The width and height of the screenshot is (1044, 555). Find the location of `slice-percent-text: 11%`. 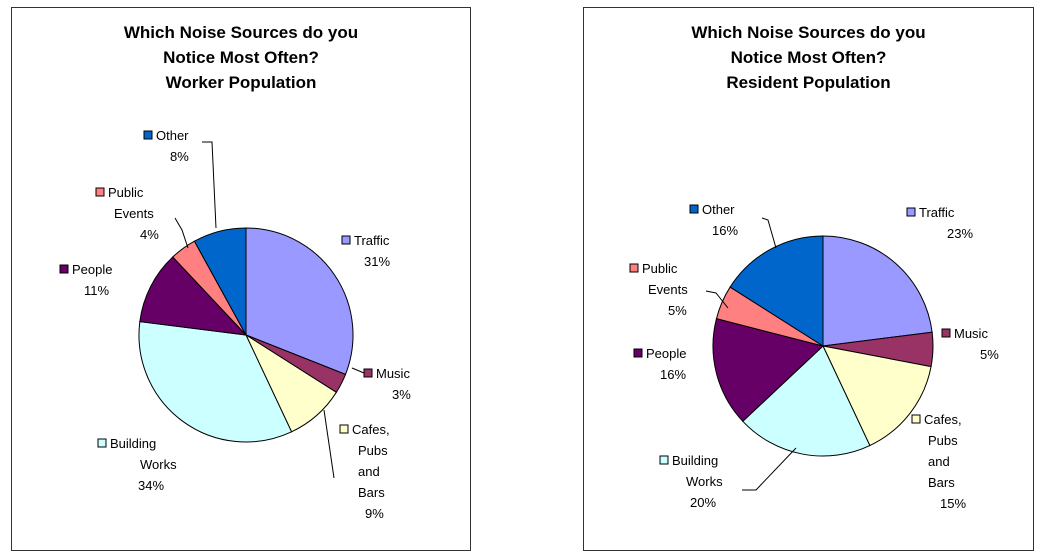

slice-percent-text: 11% is located at coordinates (96, 290).